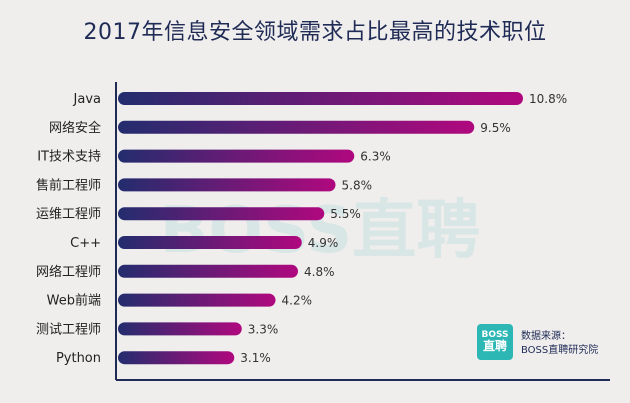  What do you see at coordinates (495, 334) in the screenshot?
I see `logo-text-top: BOSS` at bounding box center [495, 334].